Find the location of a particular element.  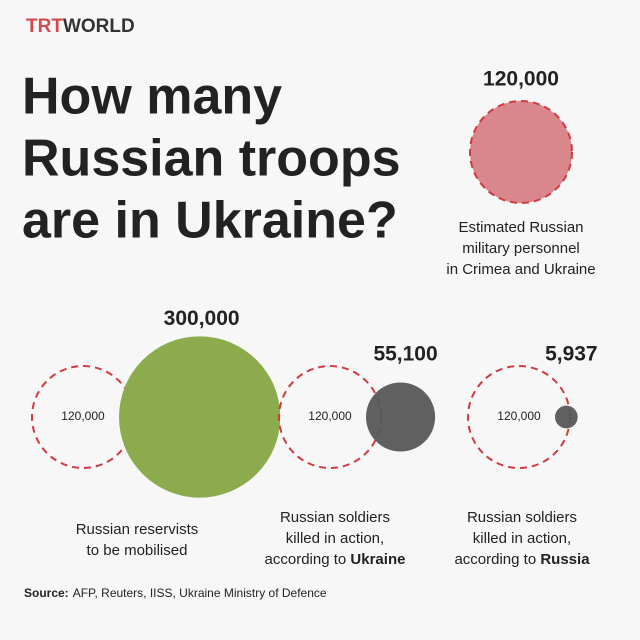

caption-text: to be mobilised is located at coordinates (137, 550).